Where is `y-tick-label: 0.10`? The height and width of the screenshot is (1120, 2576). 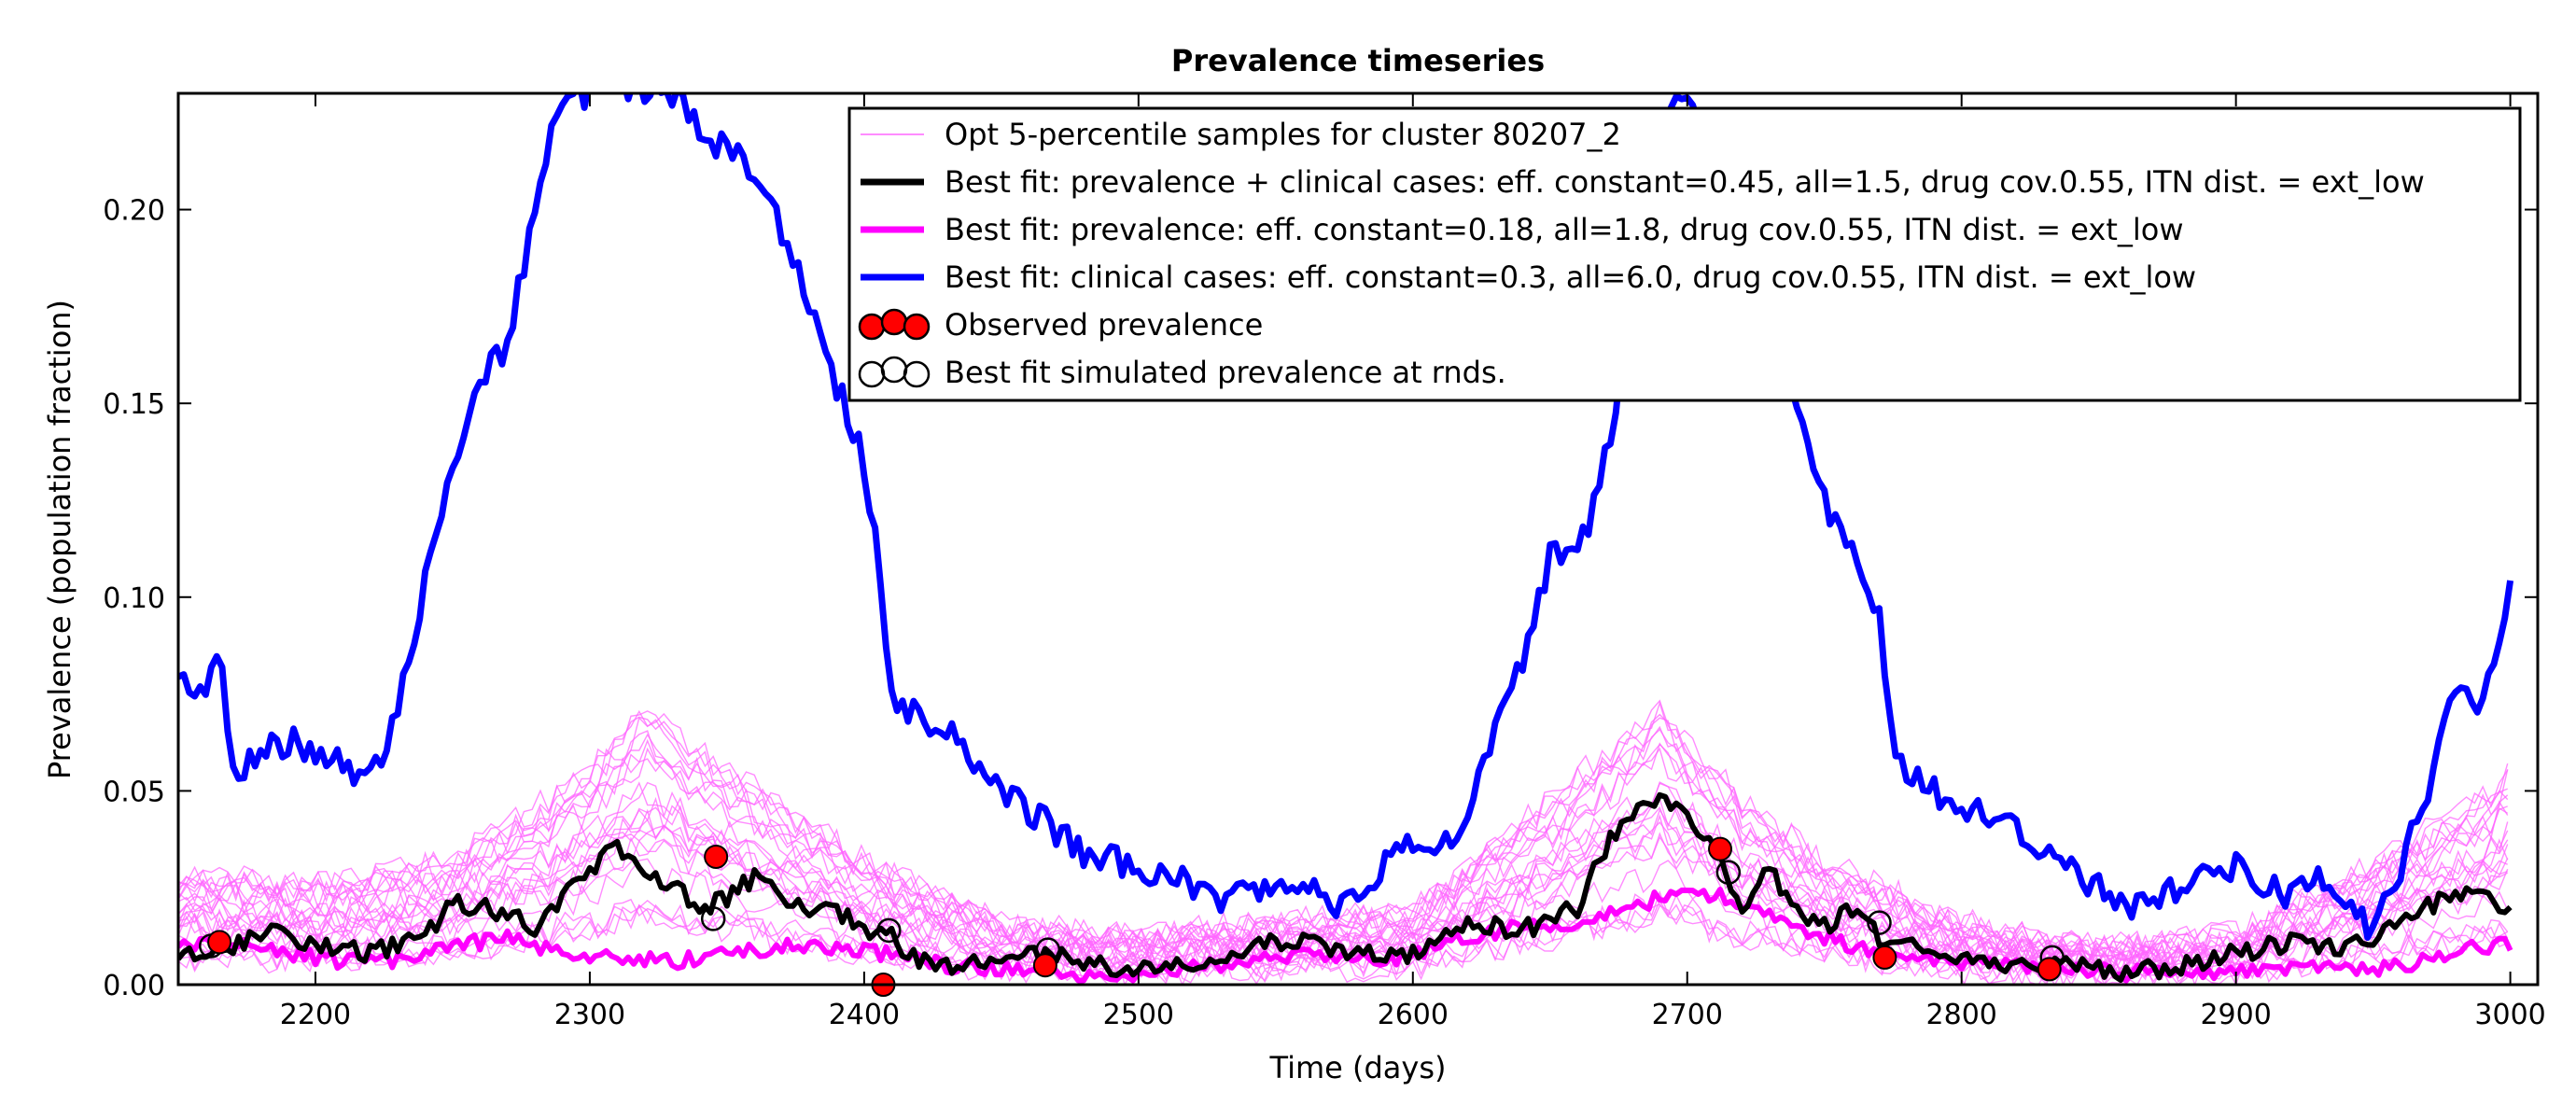 y-tick-label: 0.10 is located at coordinates (134, 598).